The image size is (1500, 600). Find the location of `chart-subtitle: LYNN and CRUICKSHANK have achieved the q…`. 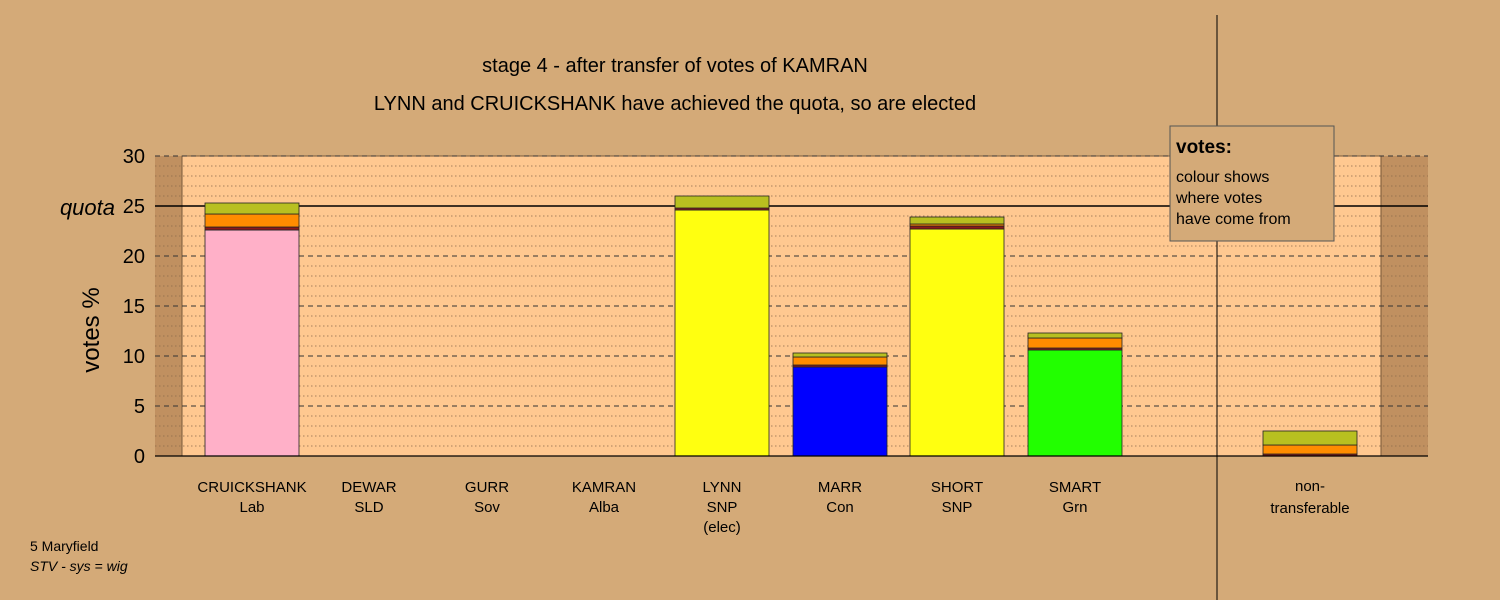

chart-subtitle: LYNN and CRUICKSHANK have achieved the q… is located at coordinates (675, 104).